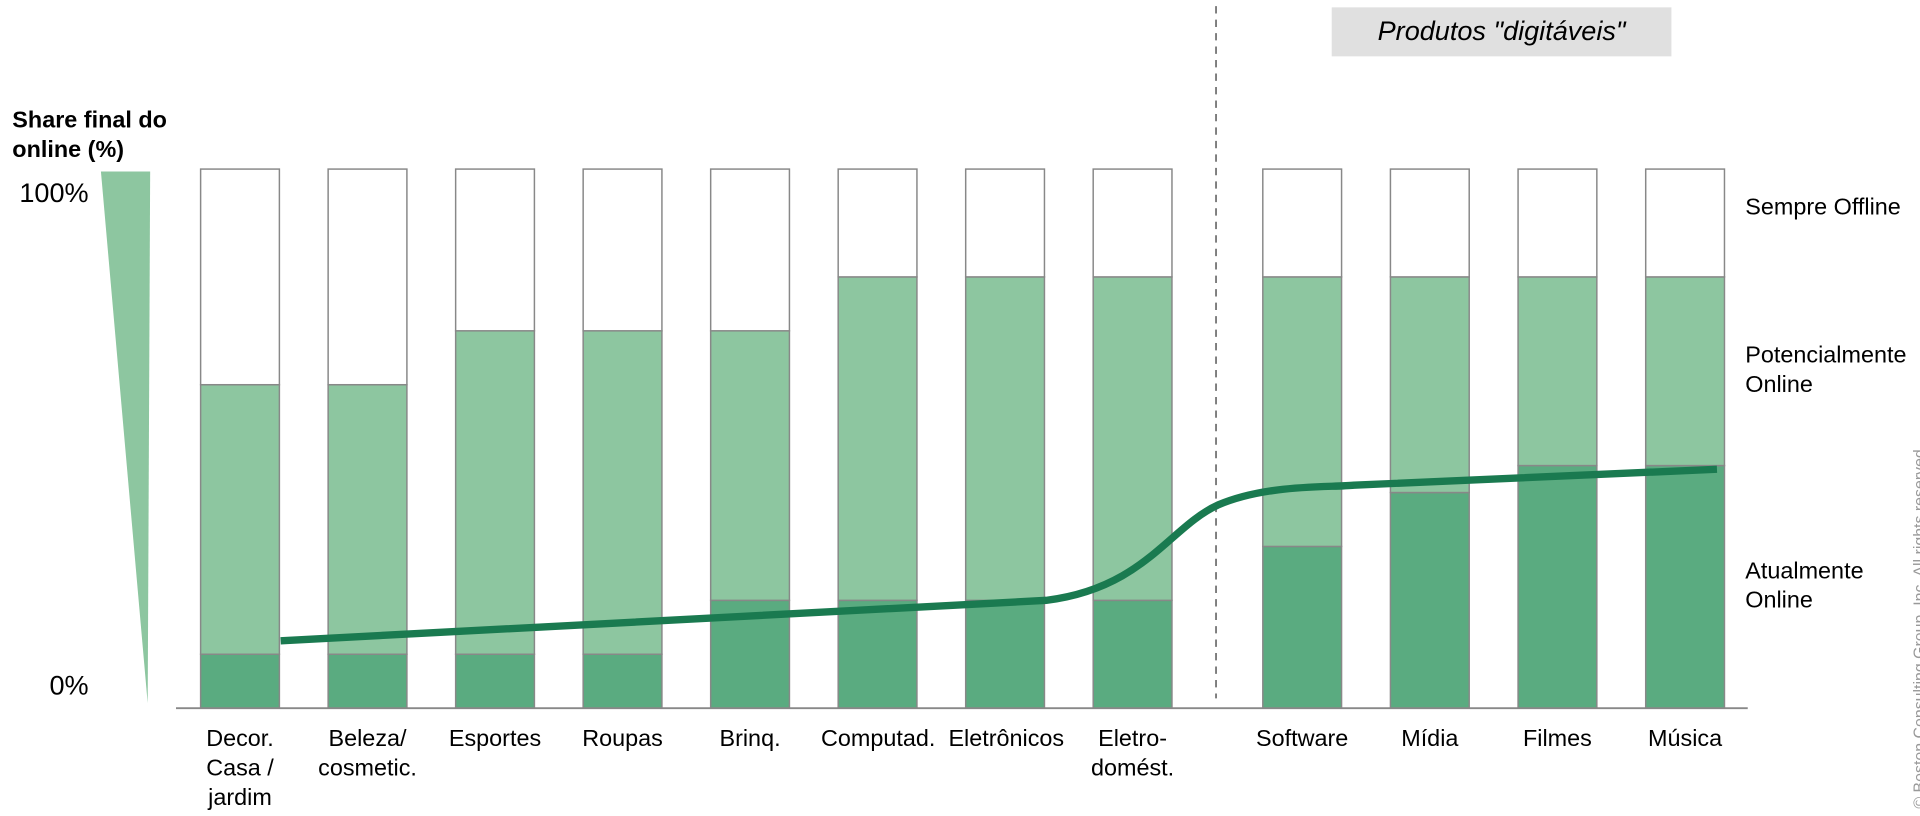 The width and height of the screenshot is (1920, 816). Describe the element at coordinates (622, 739) in the screenshot. I see `x-tick-label: Roupas` at that location.